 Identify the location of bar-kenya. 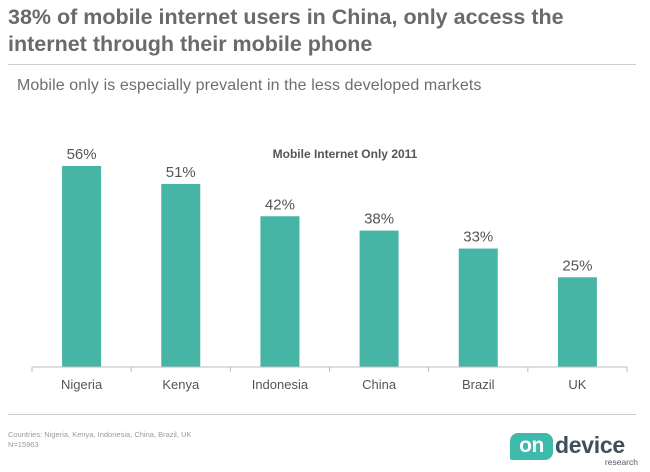
(181, 275).